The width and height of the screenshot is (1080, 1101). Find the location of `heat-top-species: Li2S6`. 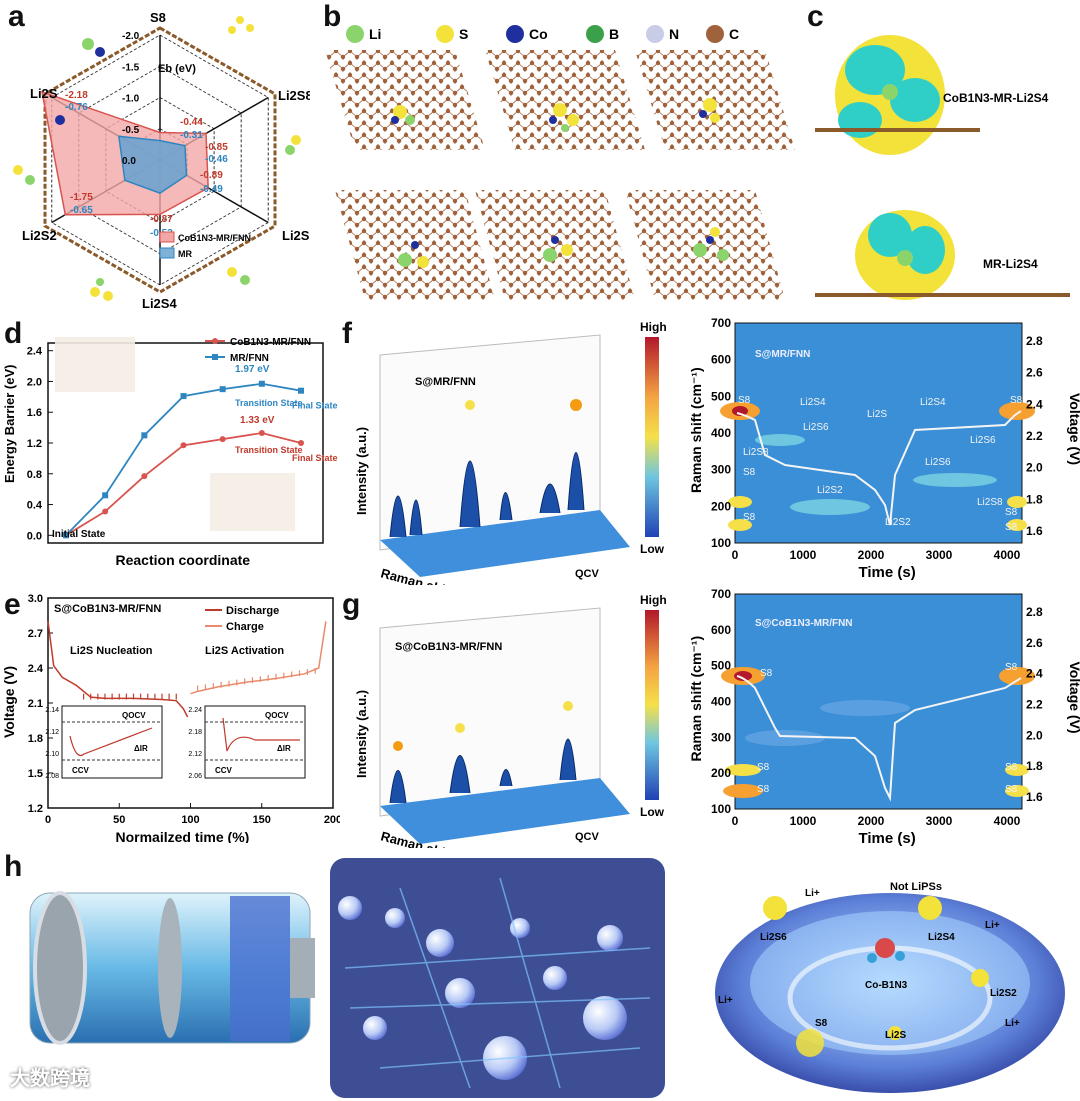

heat-top-species: Li2S6 is located at coordinates (983, 440).